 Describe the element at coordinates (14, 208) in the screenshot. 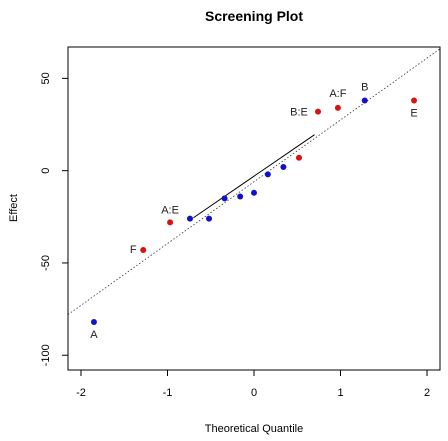

I see `y-axis-label: Effect` at that location.